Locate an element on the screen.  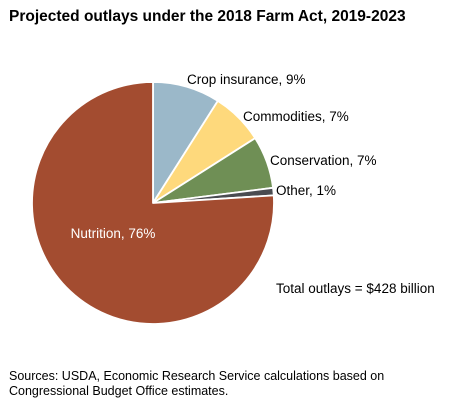
slice-label-other: Other, 1% is located at coordinates (306, 190).